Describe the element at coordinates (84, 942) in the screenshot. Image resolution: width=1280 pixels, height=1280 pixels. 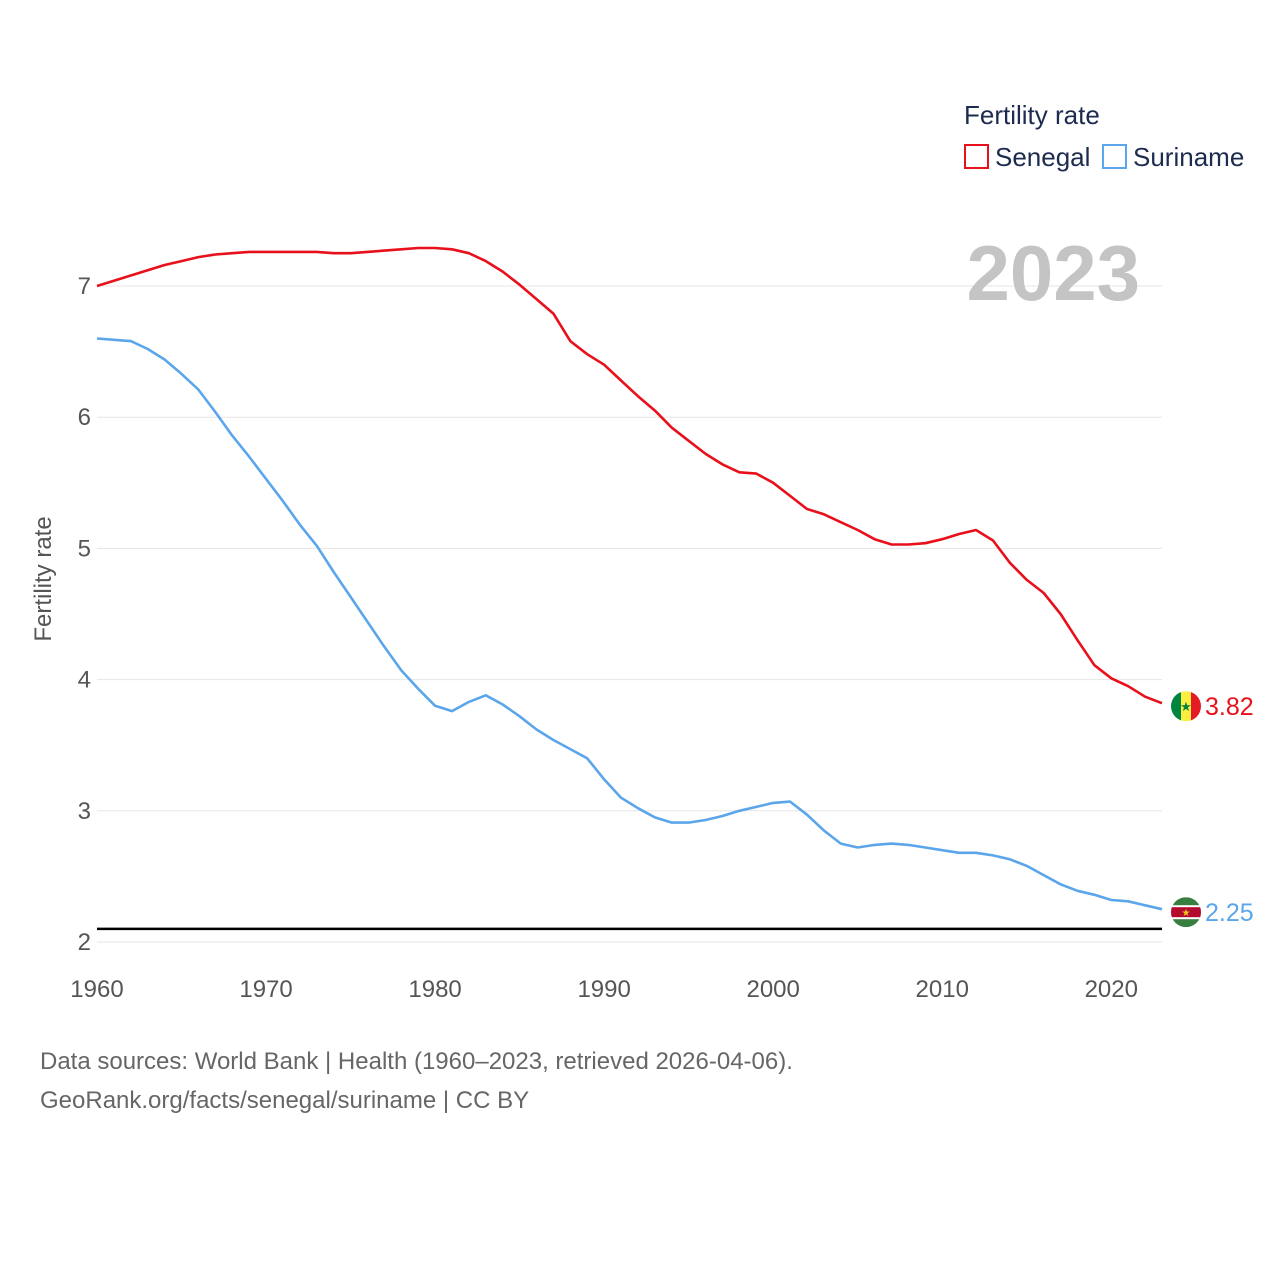
I see `y-tick-label: 2` at that location.